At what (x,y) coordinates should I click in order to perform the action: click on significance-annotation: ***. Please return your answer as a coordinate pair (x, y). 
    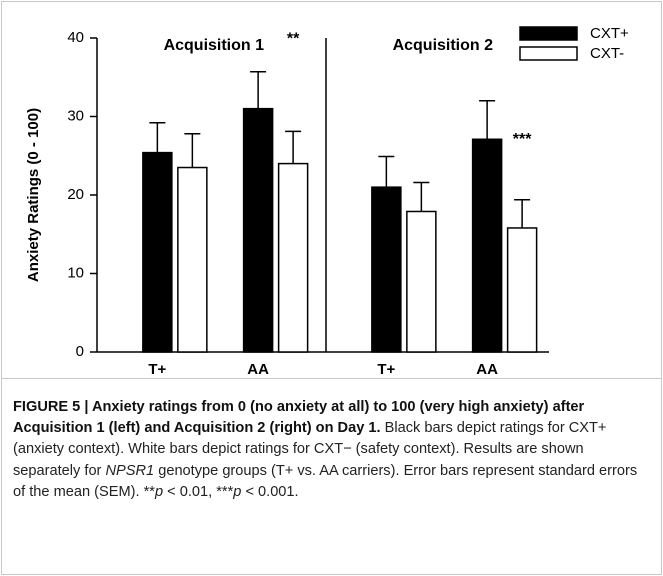
    Looking at the image, I should click on (522, 139).